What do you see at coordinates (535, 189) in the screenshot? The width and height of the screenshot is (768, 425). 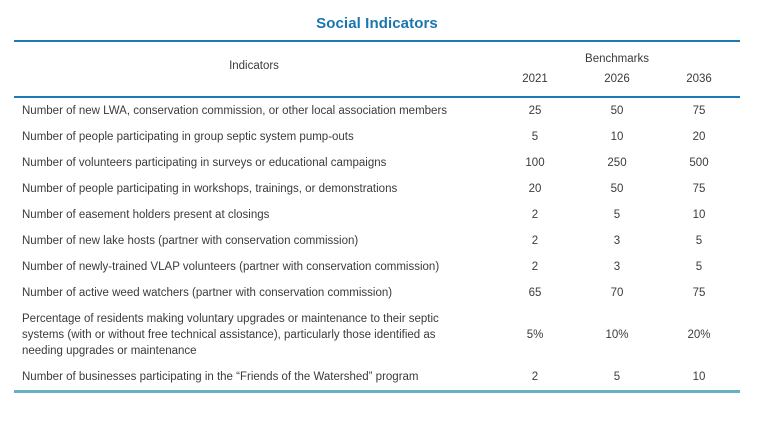 I see `benchmark-2021: 20` at bounding box center [535, 189].